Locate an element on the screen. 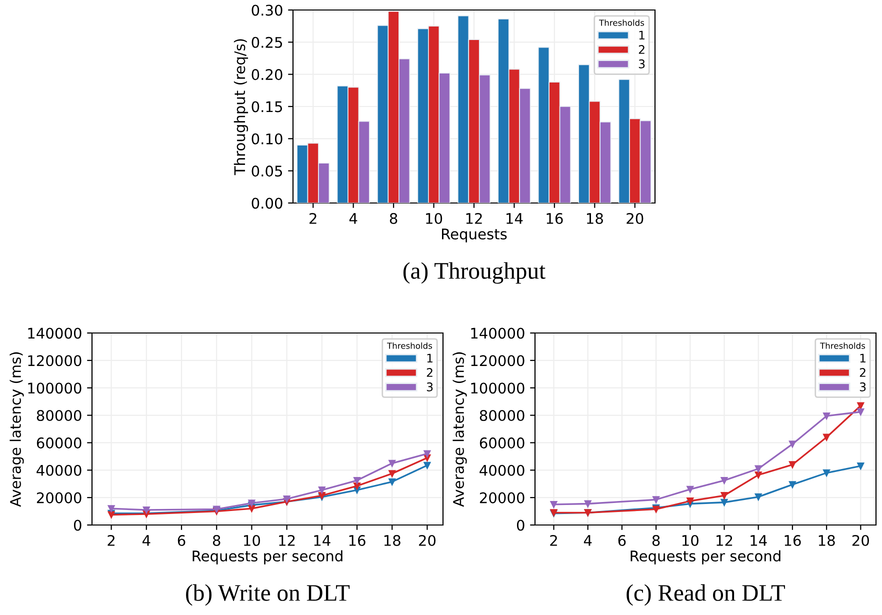 This screenshot has height=615, width=882. x-axis-title: Requests is located at coordinates (474, 235).